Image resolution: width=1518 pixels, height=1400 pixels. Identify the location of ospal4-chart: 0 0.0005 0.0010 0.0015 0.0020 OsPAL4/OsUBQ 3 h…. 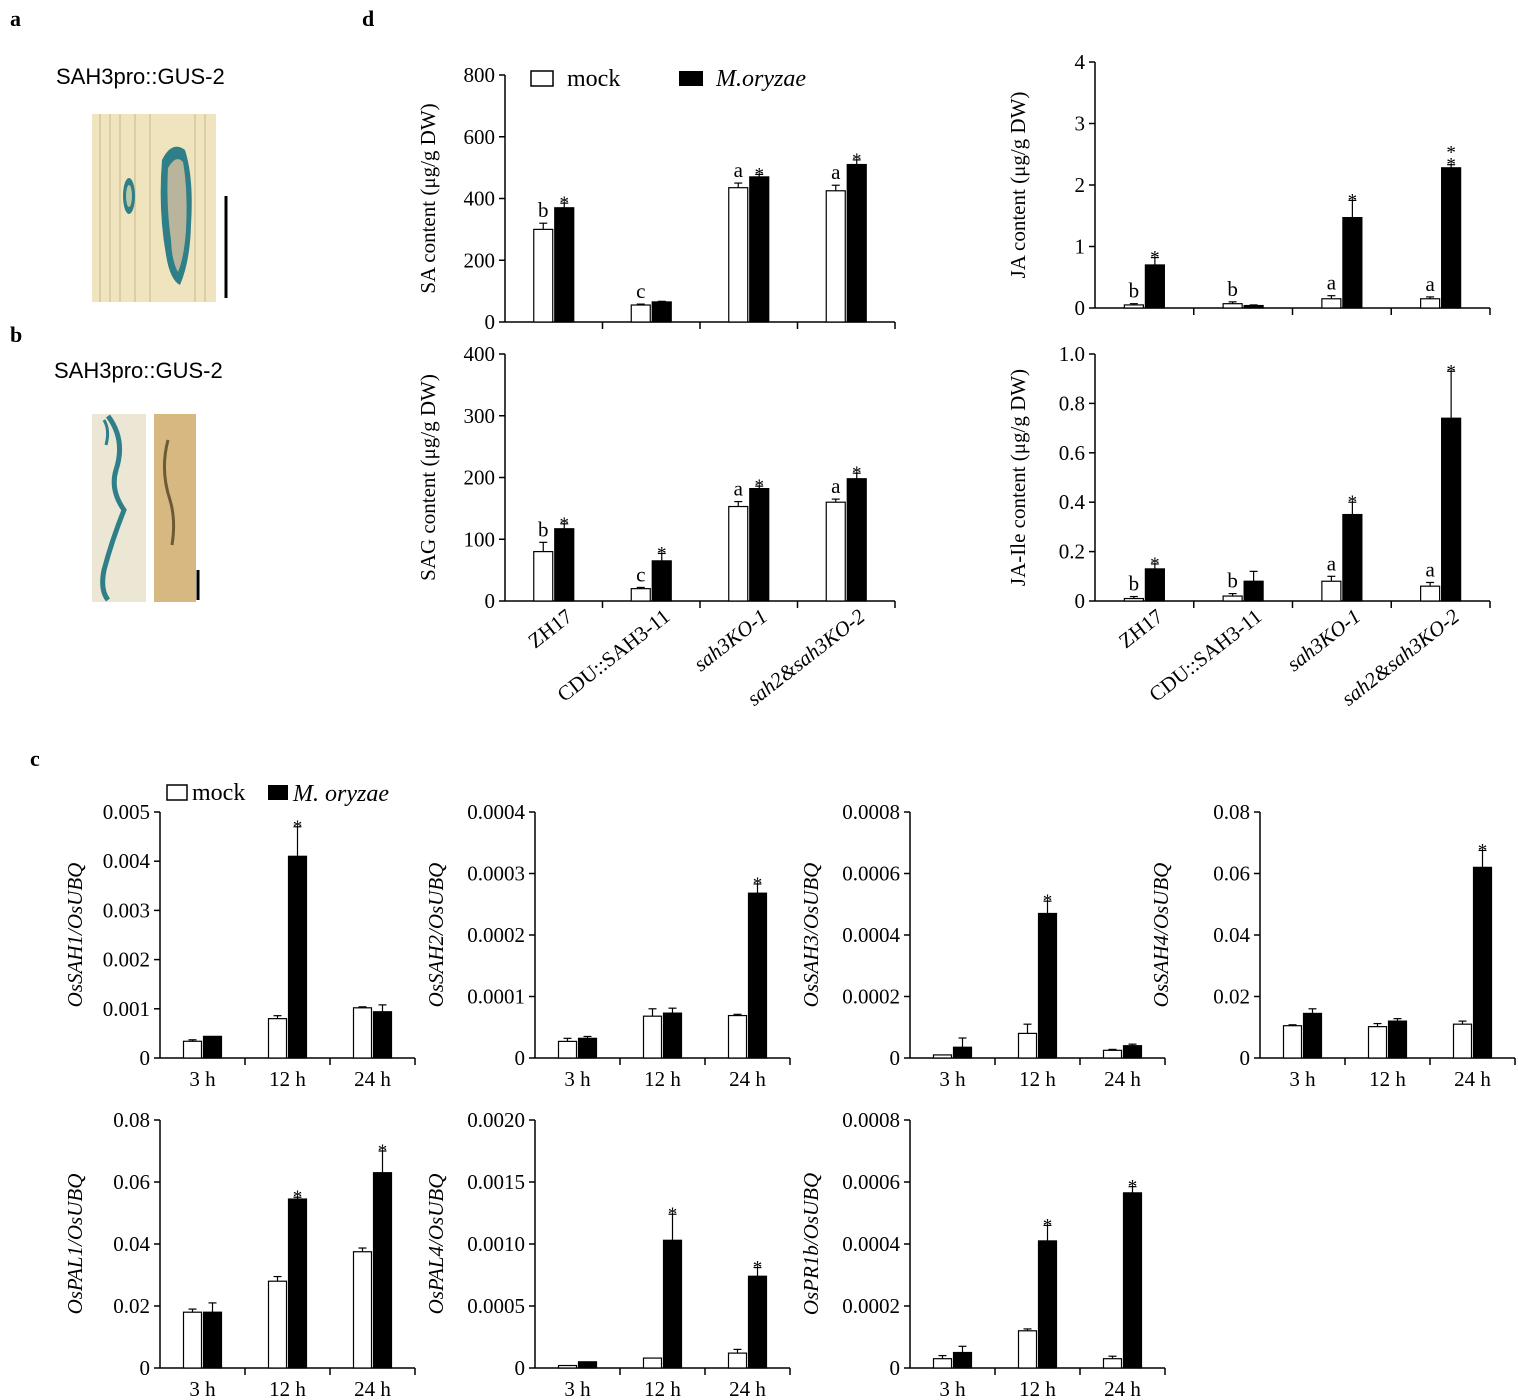
(607, 1254).